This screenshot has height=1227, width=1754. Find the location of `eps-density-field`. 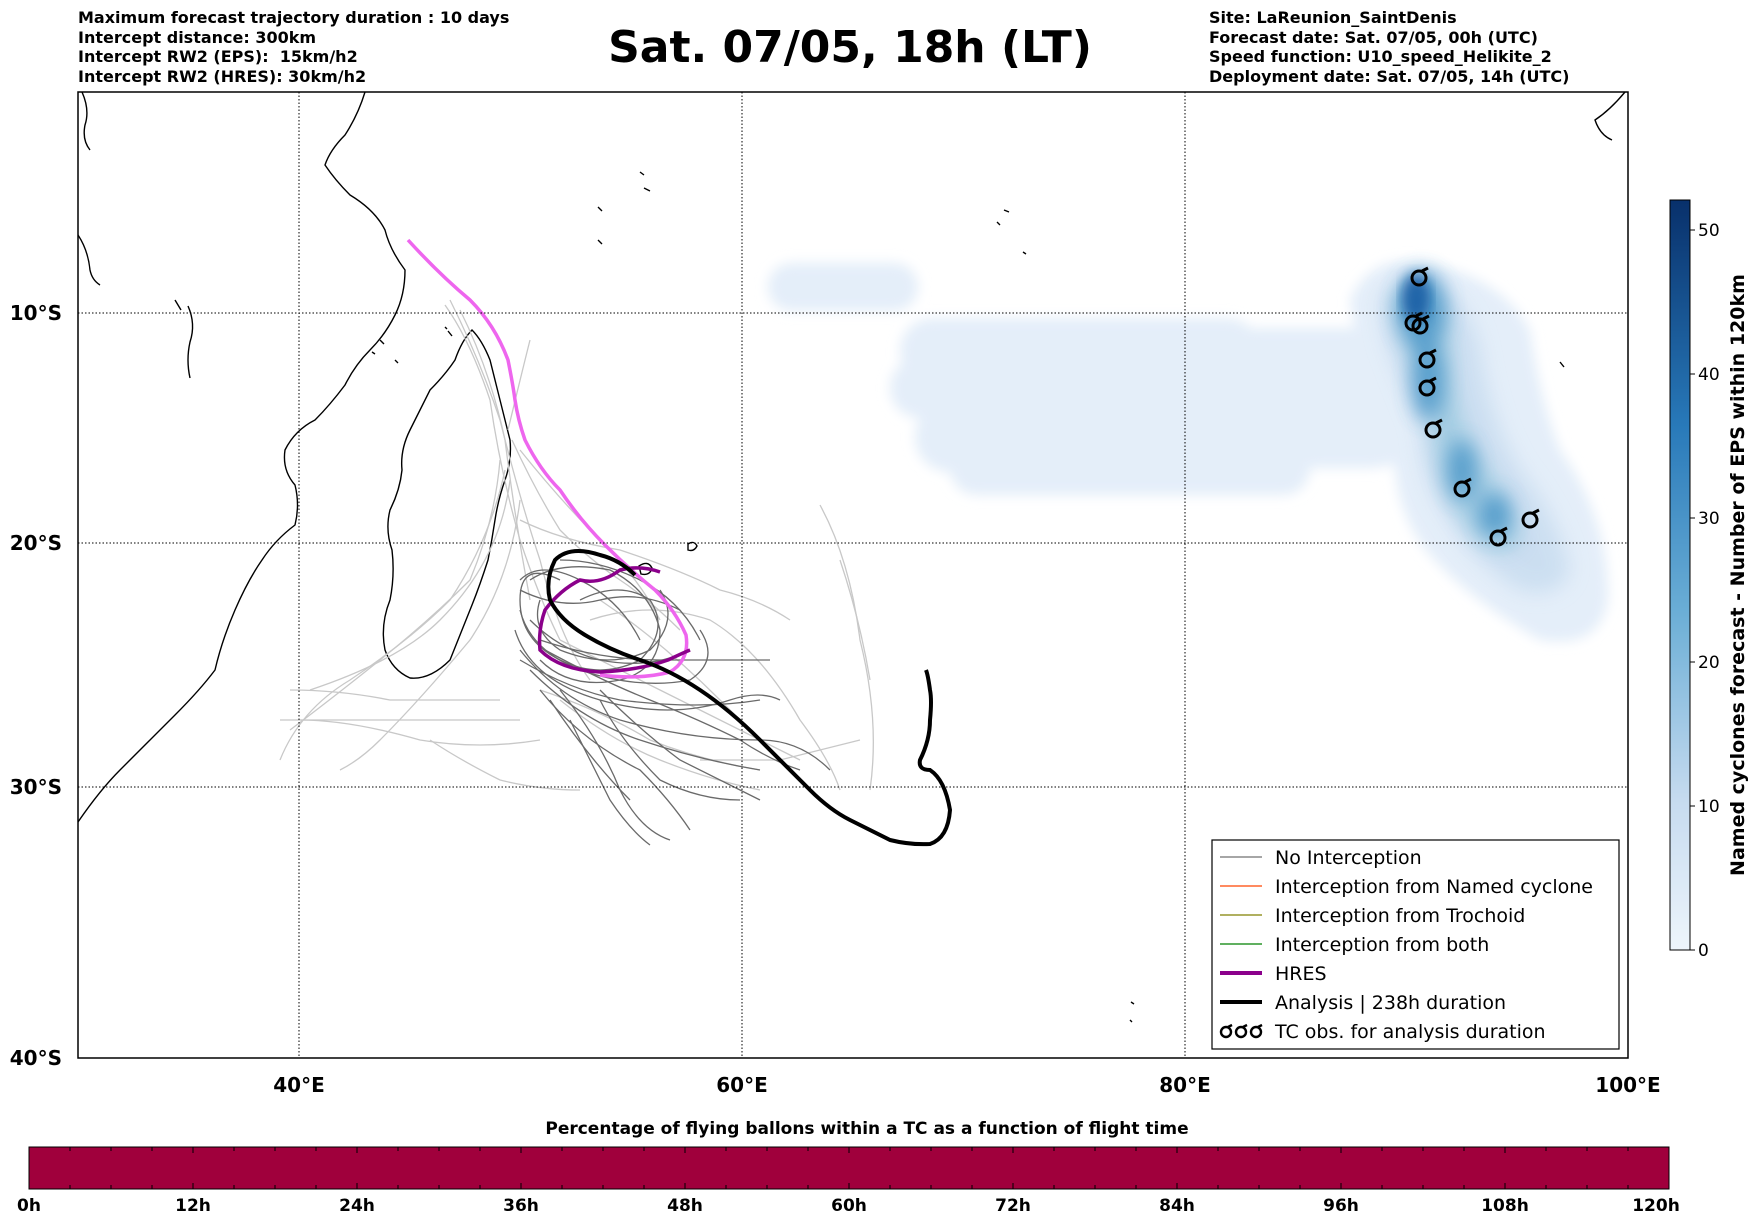

eps-density-field is located at coordinates (1188, 451).